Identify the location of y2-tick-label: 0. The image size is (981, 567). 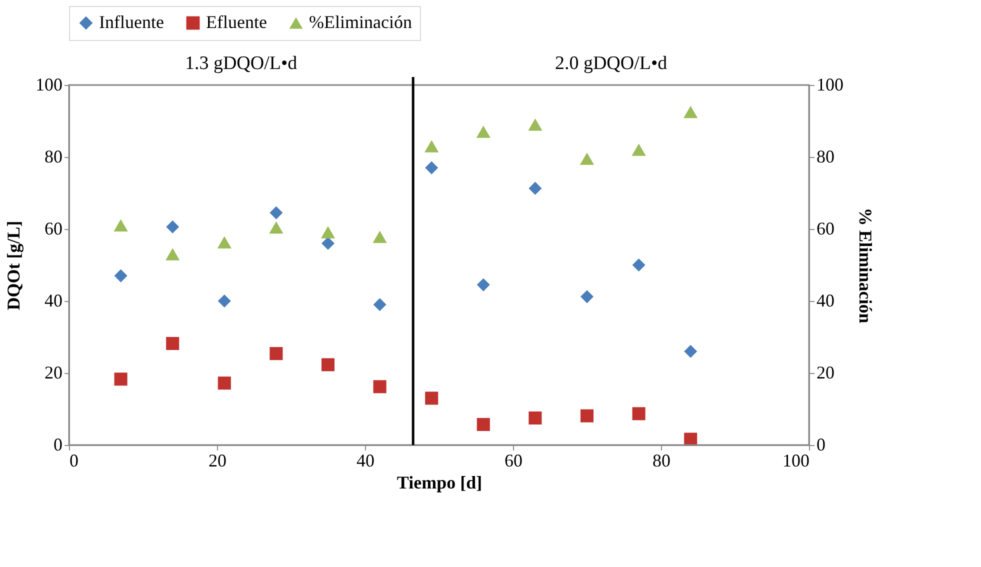
(821, 444).